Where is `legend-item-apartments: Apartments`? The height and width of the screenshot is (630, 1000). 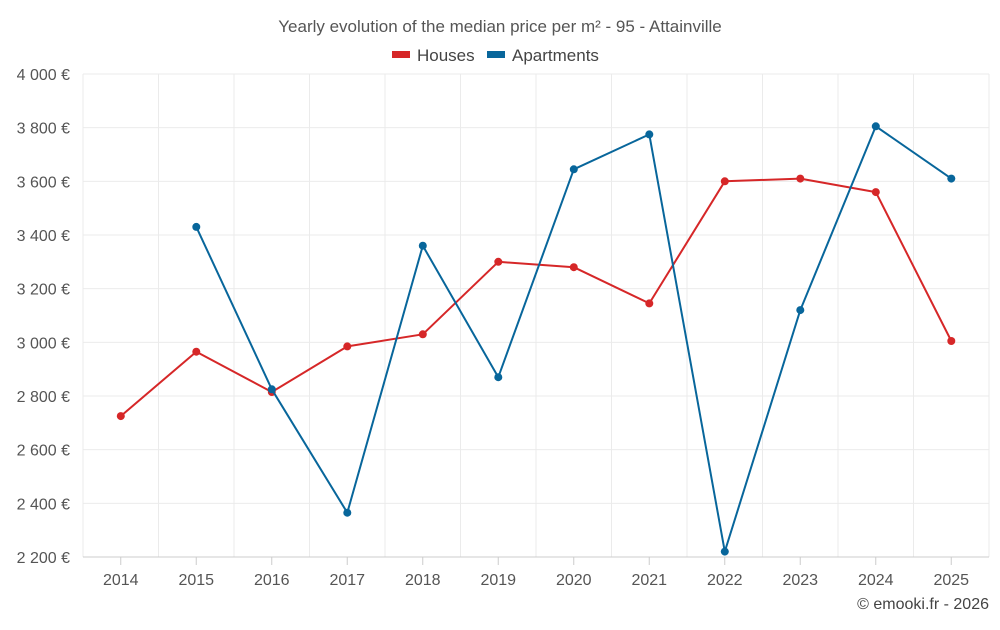 legend-item-apartments: Apartments is located at coordinates (543, 55).